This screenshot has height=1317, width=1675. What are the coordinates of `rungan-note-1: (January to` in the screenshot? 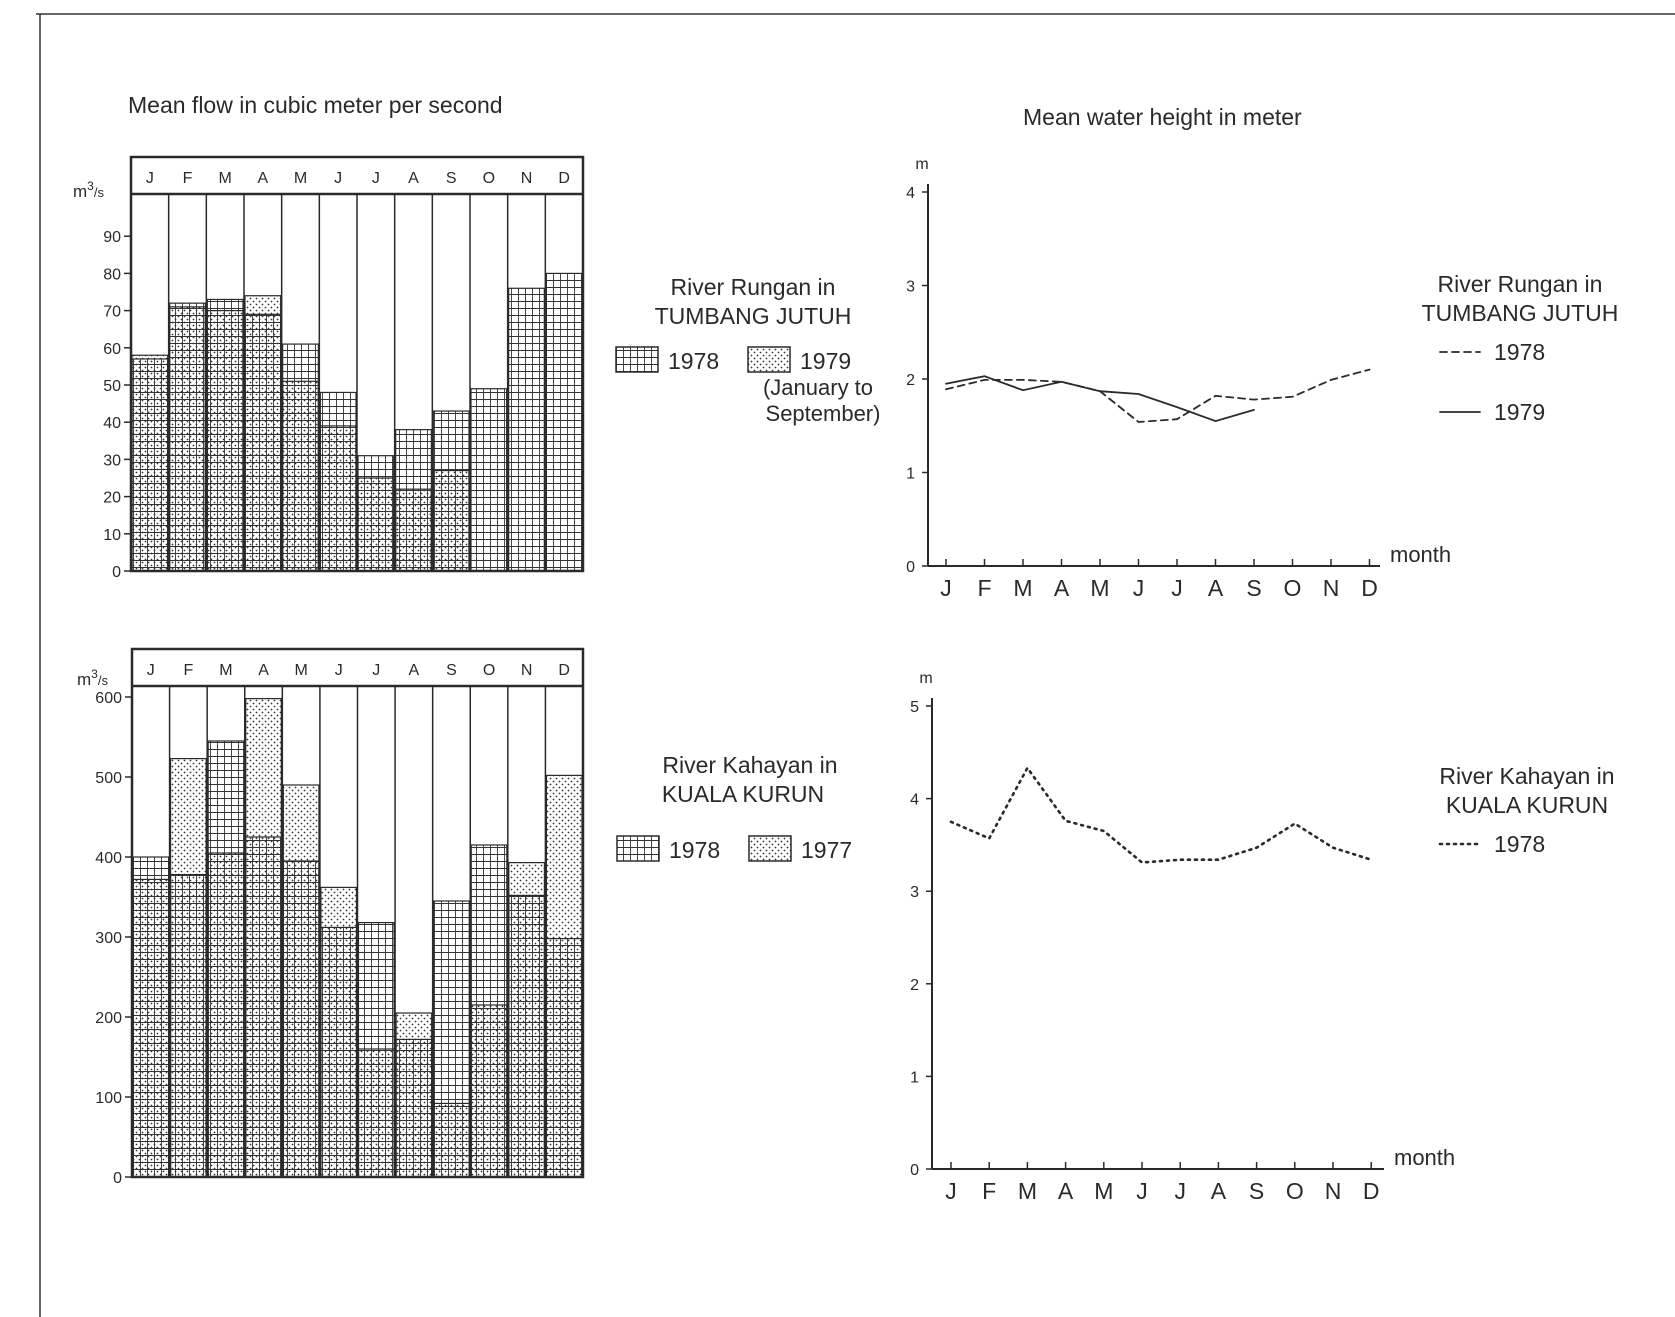 It's located at (818, 387).